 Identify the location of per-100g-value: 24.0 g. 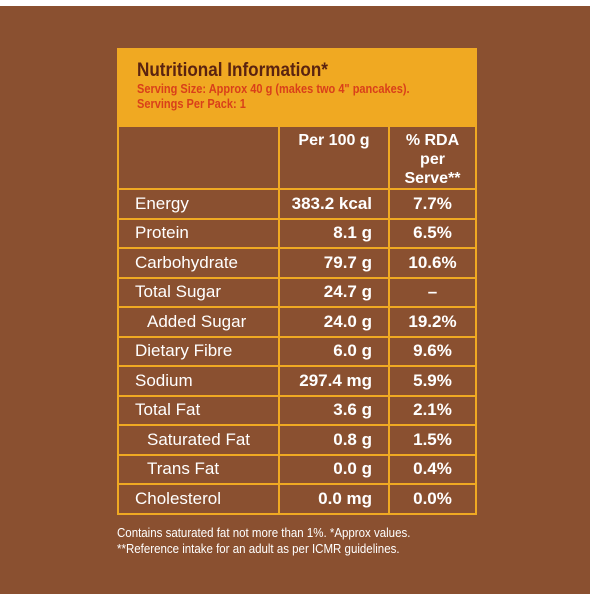
(334, 322).